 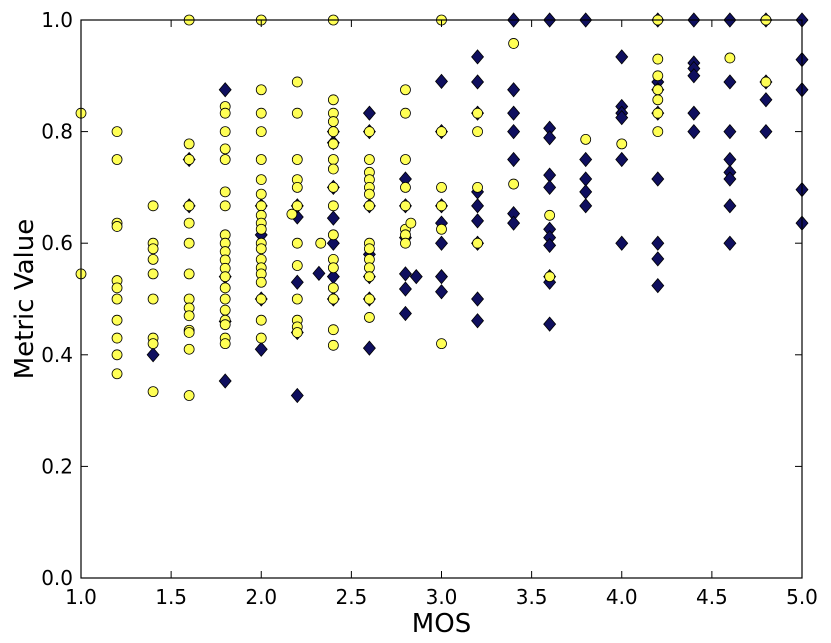 I want to click on y-axis-title: Metric Value, so click(x=25, y=299).